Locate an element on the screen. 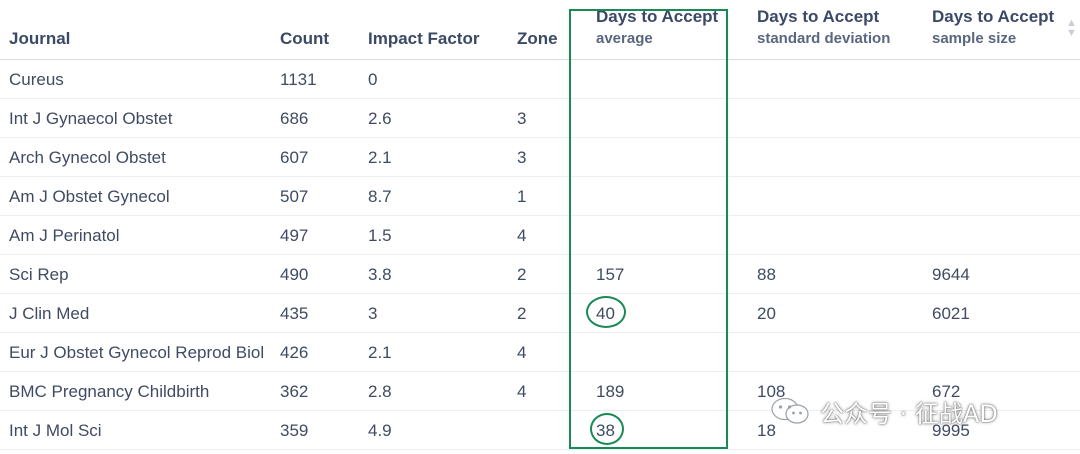 This screenshot has height=454, width=1080. cell-impact-factor: 4.9 is located at coordinates (380, 430).